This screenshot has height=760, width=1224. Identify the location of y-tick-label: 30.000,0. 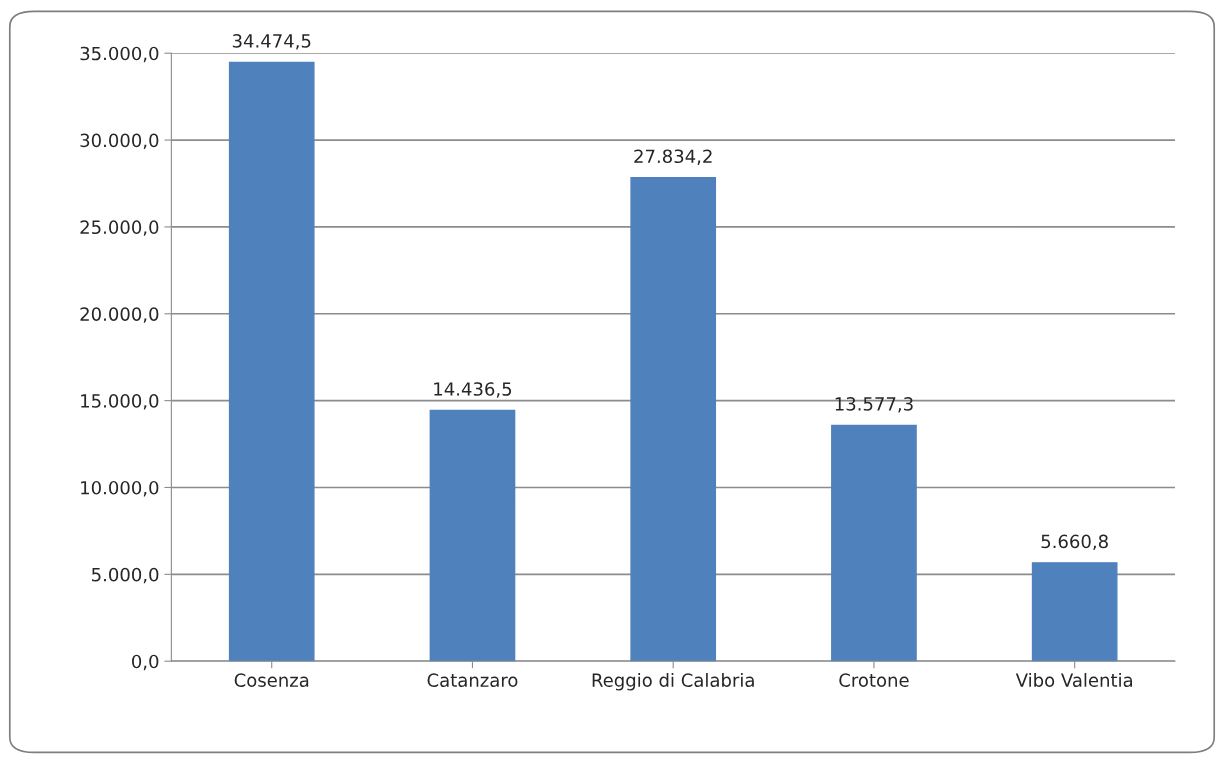
(119, 141).